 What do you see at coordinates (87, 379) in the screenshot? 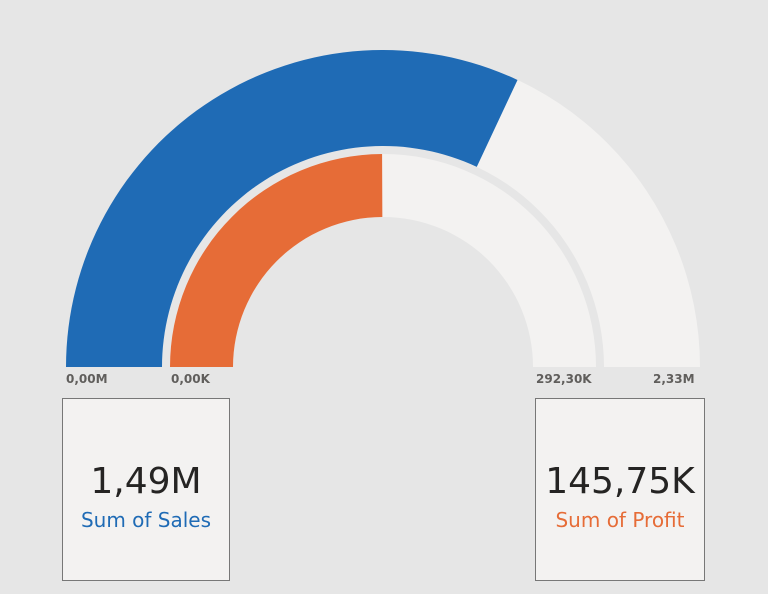
I see `sales-min-label: 0,00M` at bounding box center [87, 379].